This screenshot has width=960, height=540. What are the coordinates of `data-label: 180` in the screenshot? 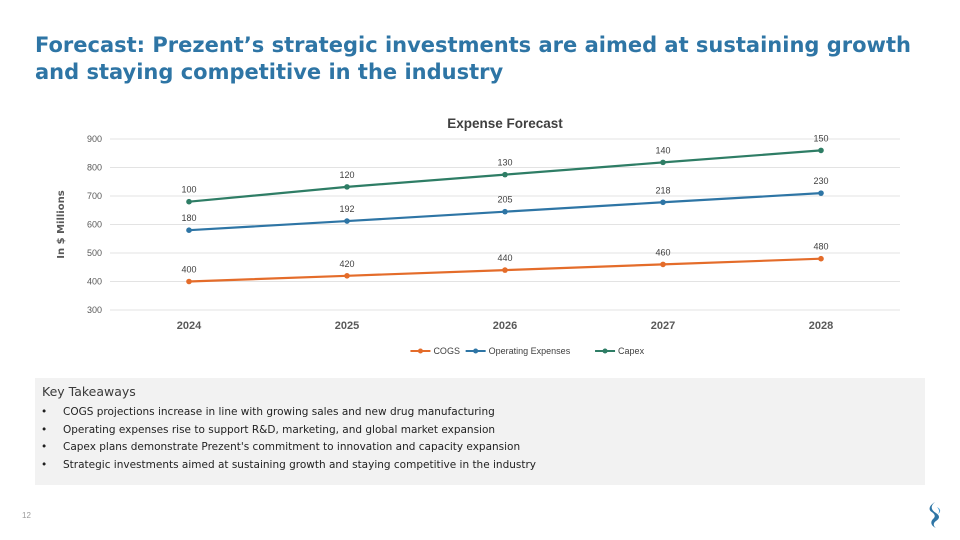 It's located at (188, 218).